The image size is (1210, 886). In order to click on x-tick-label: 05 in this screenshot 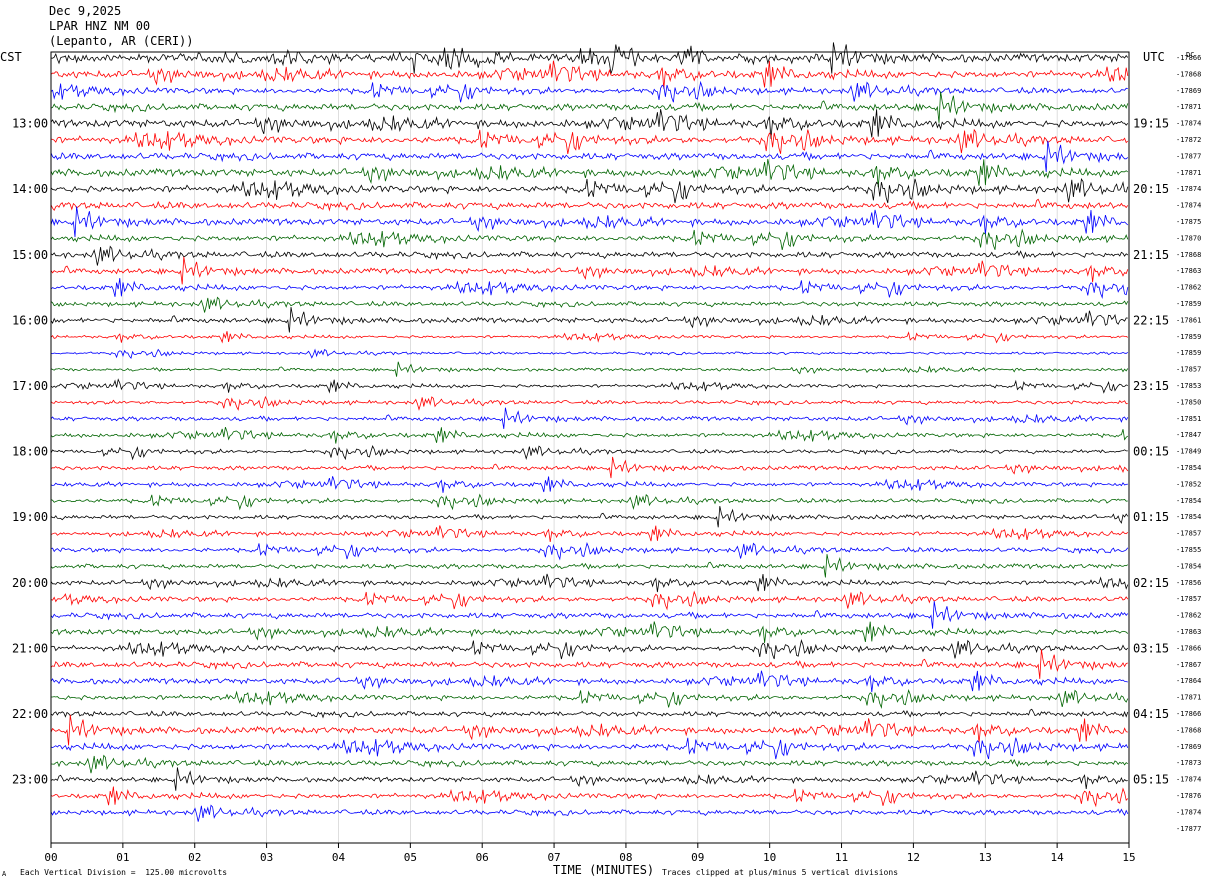, I will do `click(410, 857)`.